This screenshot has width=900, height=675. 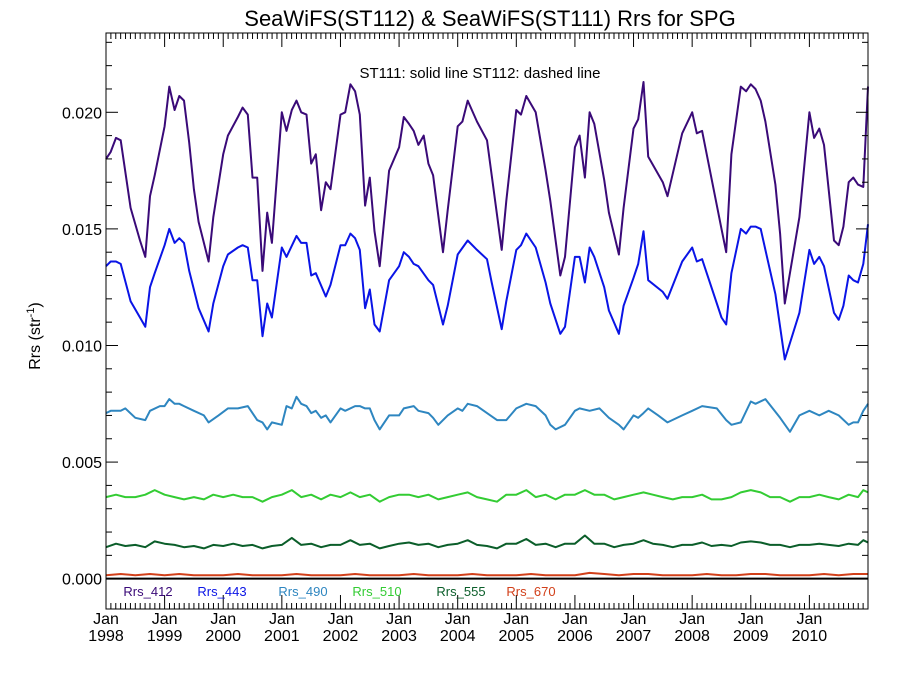 What do you see at coordinates (517, 636) in the screenshot?
I see `x-tick-year: 2005` at bounding box center [517, 636].